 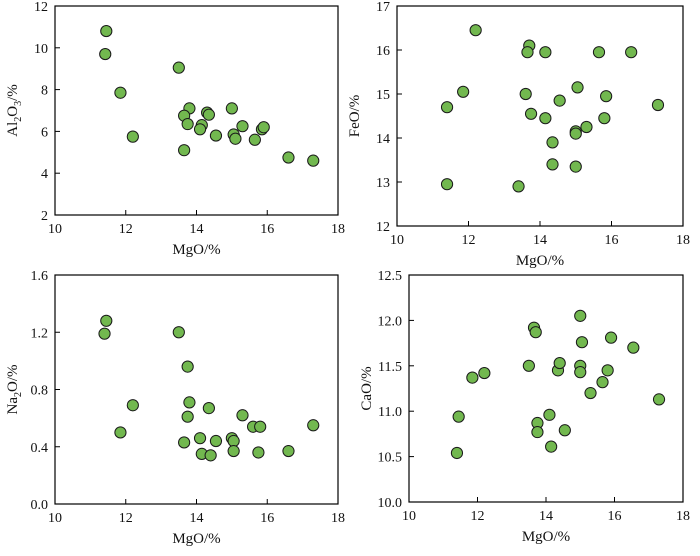 What do you see at coordinates (390, 503) in the screenshot?
I see `y-tick-label: 10.0` at bounding box center [390, 503].